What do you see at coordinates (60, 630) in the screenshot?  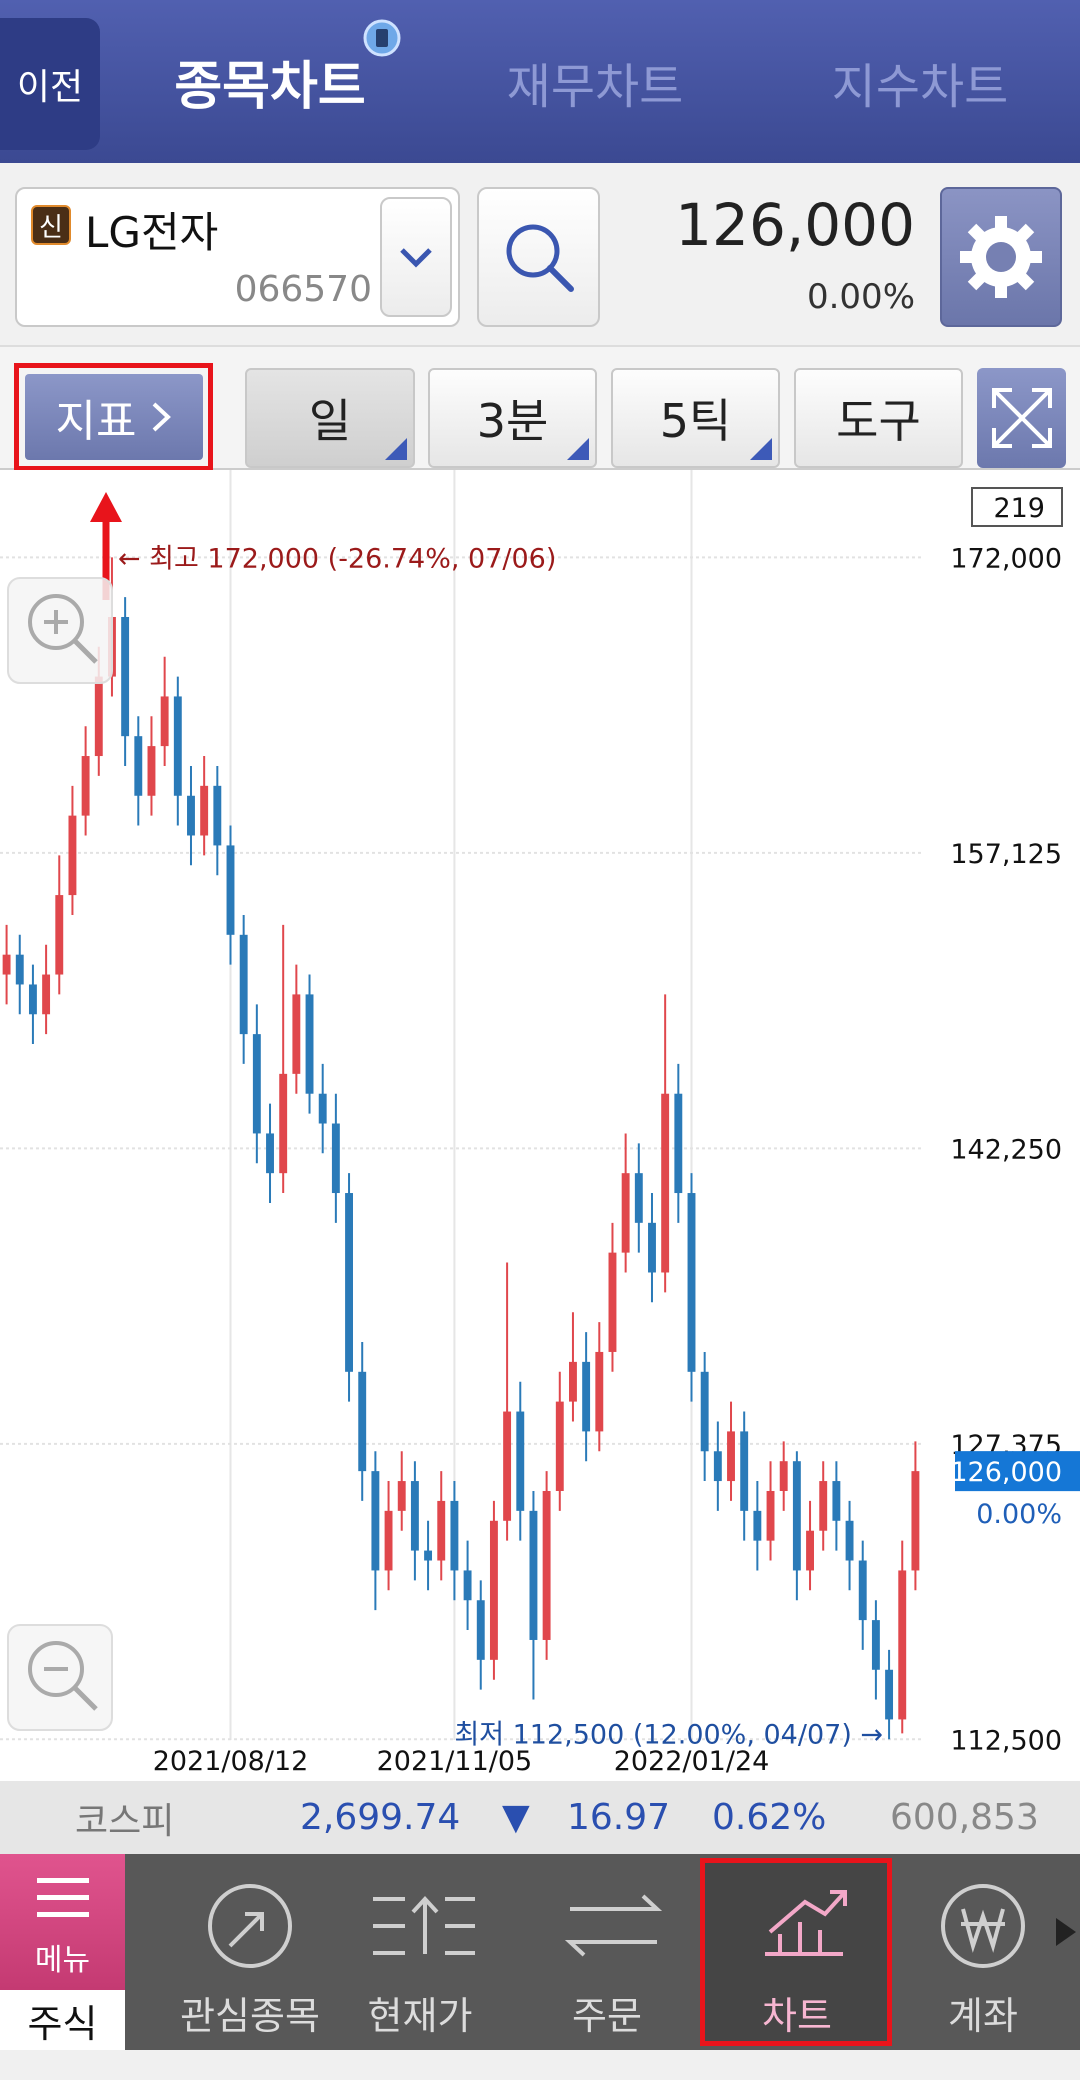 I see `zoom-in-button` at bounding box center [60, 630].